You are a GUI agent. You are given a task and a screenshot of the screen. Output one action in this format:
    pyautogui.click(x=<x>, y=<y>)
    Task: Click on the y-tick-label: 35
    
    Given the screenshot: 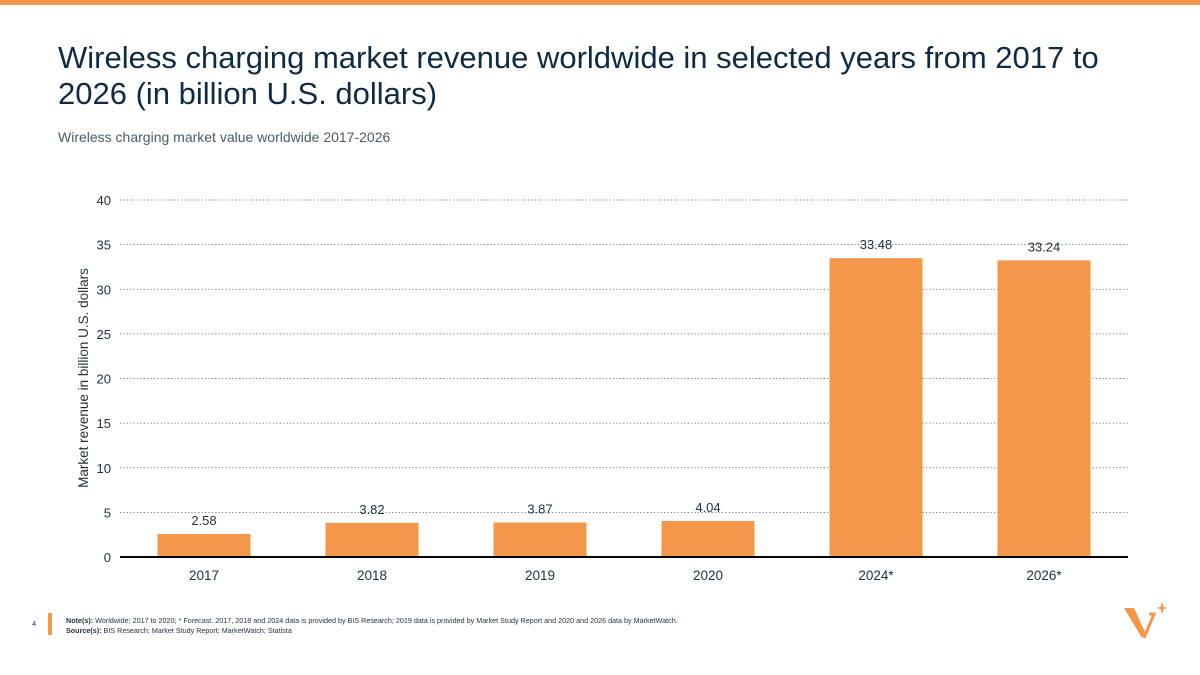 What is the action you would take?
    pyautogui.click(x=104, y=245)
    